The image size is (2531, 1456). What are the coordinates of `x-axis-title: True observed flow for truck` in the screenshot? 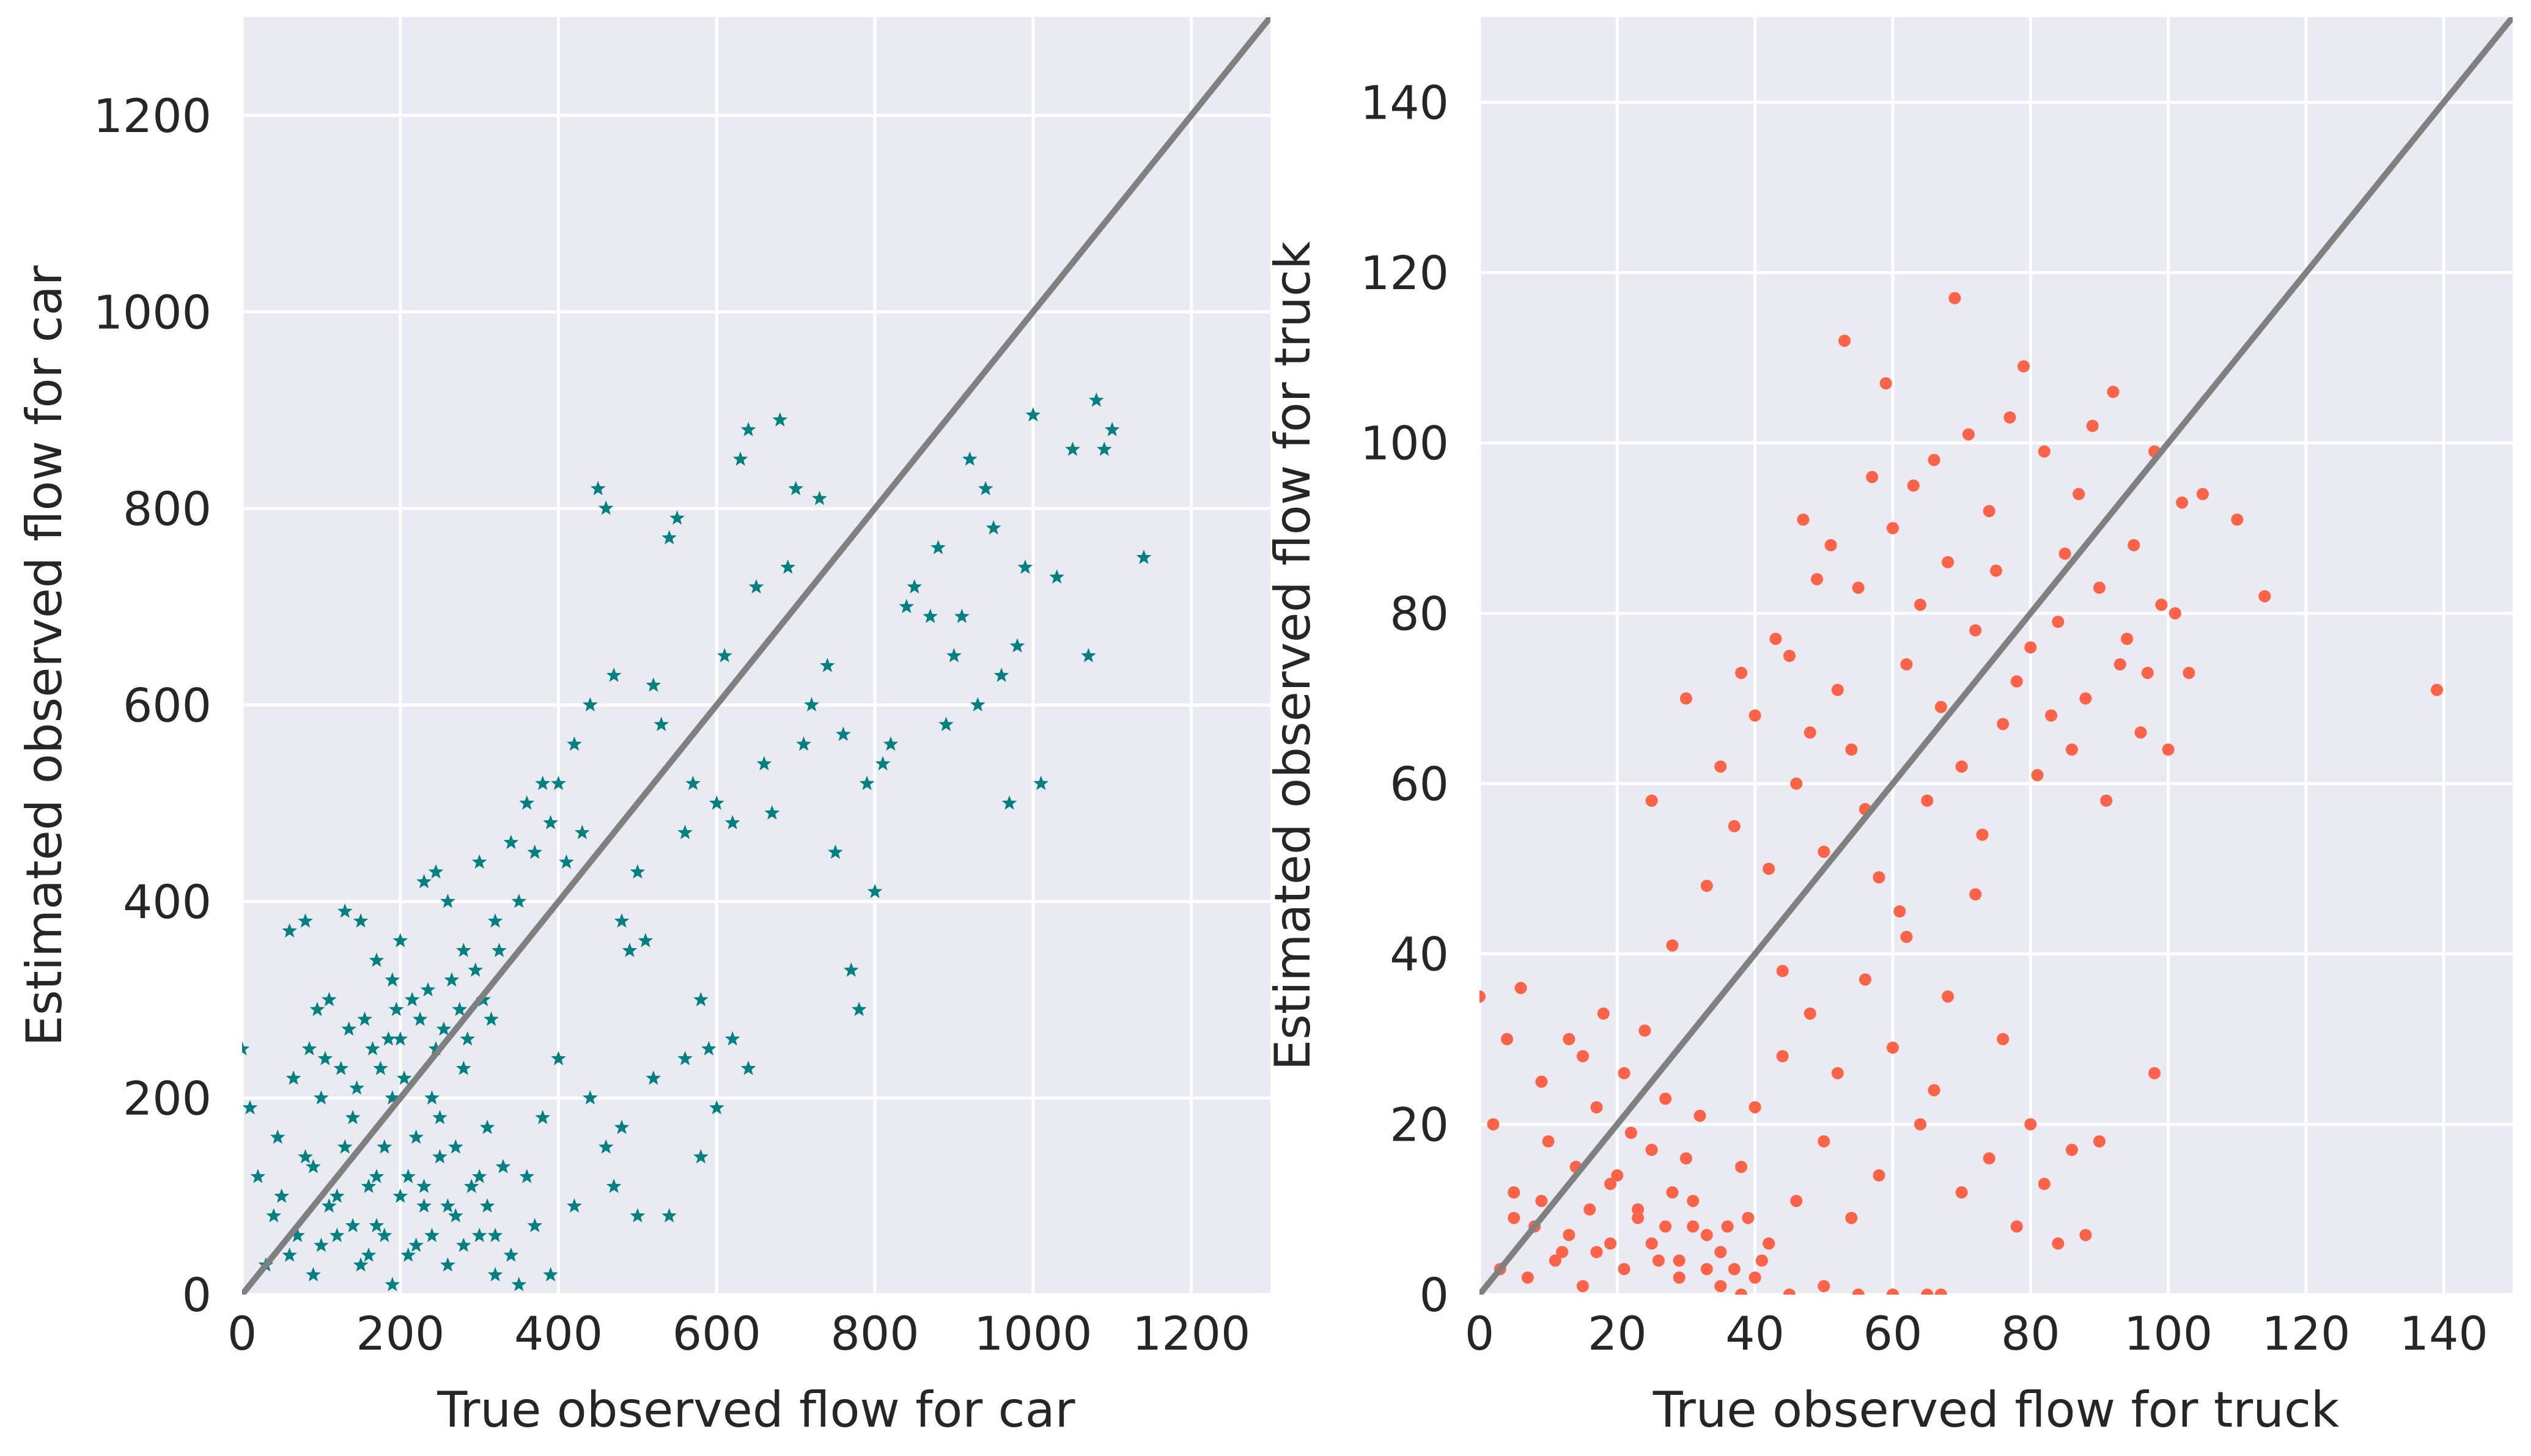 It's located at (1996, 1409).